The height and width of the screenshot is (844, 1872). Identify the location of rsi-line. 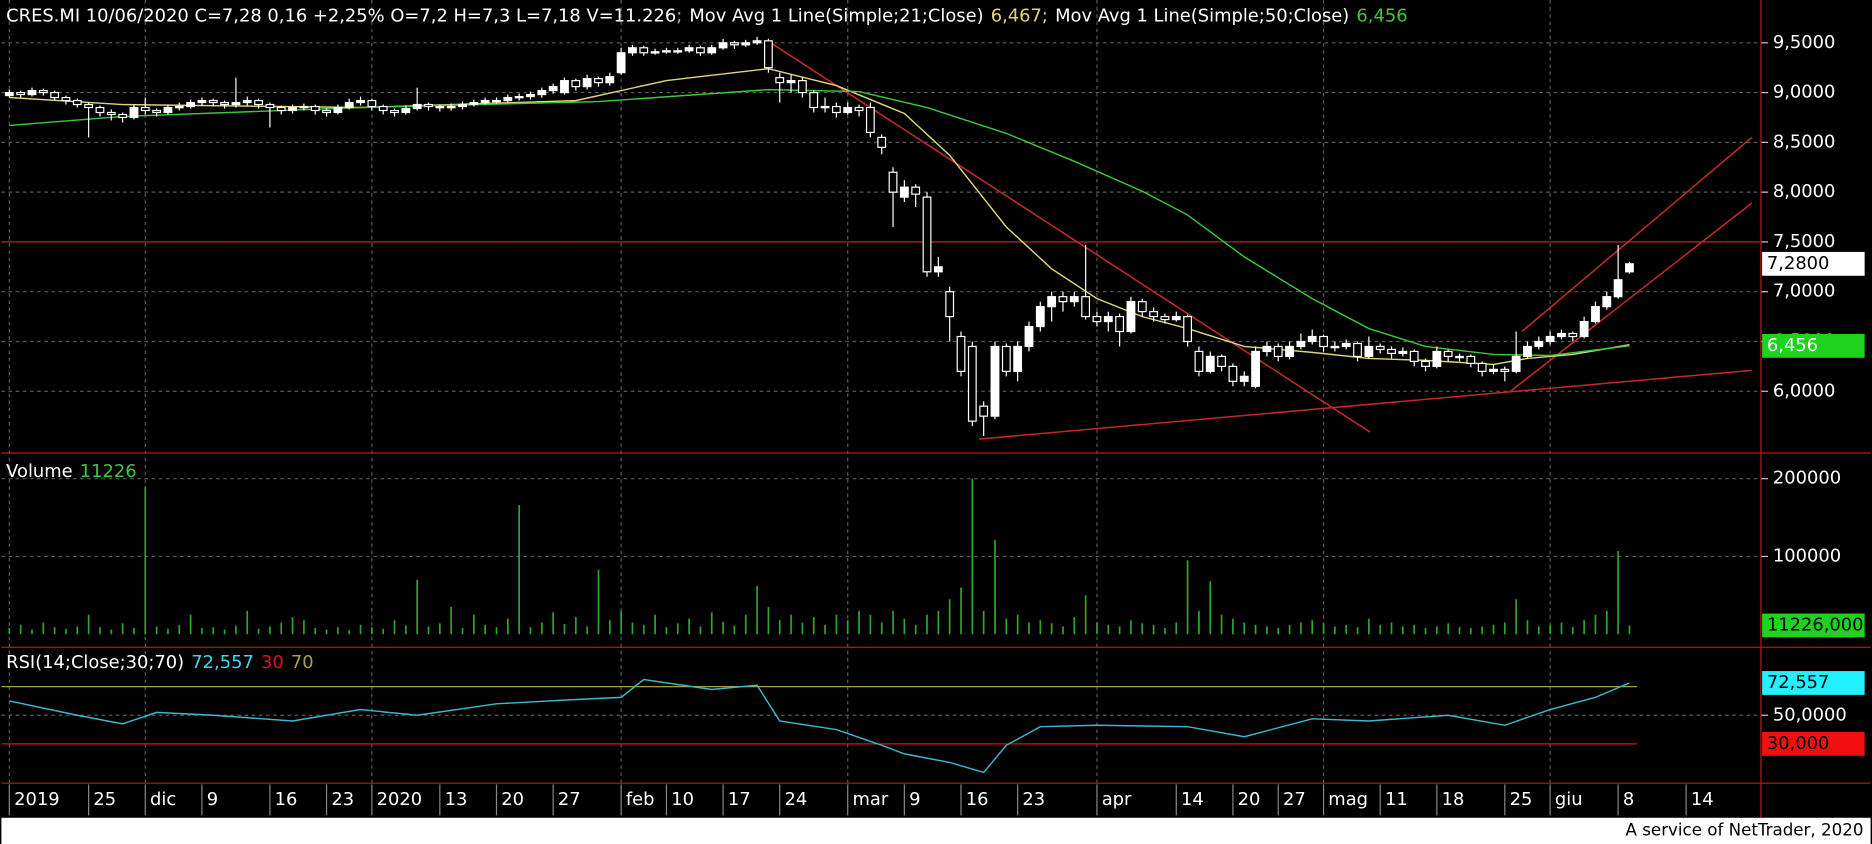
(819, 726).